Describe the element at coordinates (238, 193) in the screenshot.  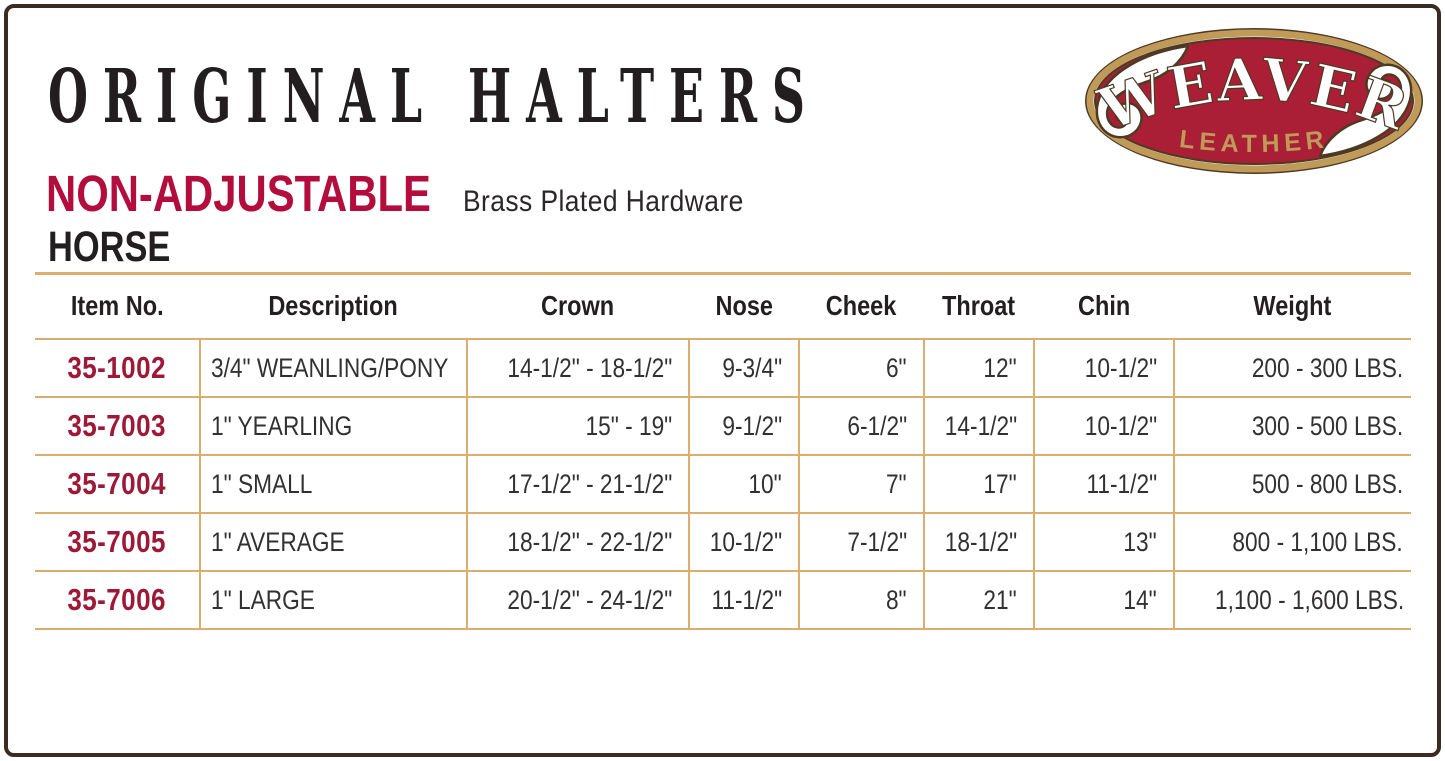
I see `subtitle-non-adjustable: NON-ADJUSTABLE` at that location.